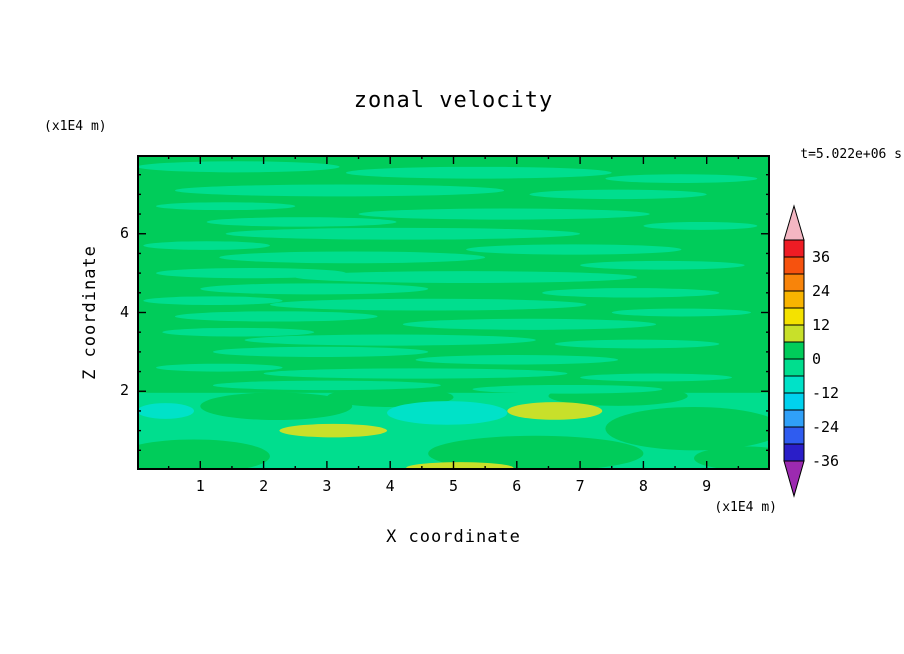 Image resolution: width=904 pixels, height=654 pixels. Describe the element at coordinates (580, 486) in the screenshot. I see `x-tick-label: 7` at that location.